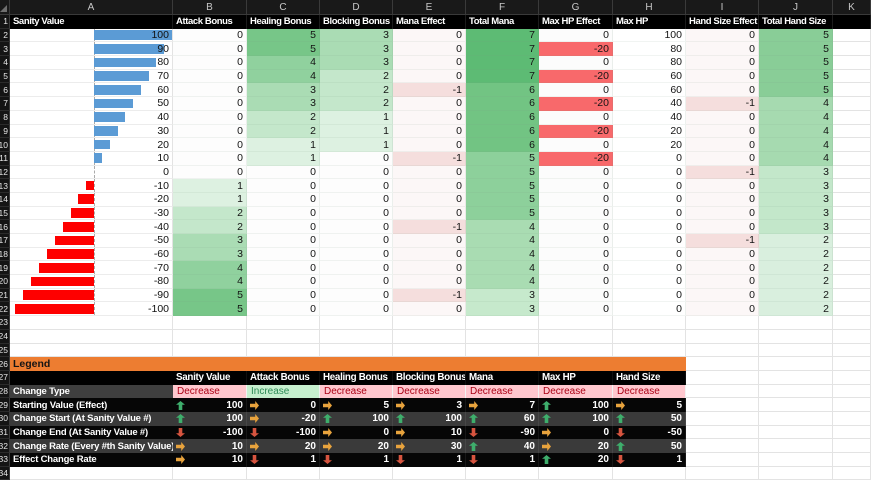 The width and height of the screenshot is (871, 480). I want to click on cell-D15: 0, so click(356, 213).